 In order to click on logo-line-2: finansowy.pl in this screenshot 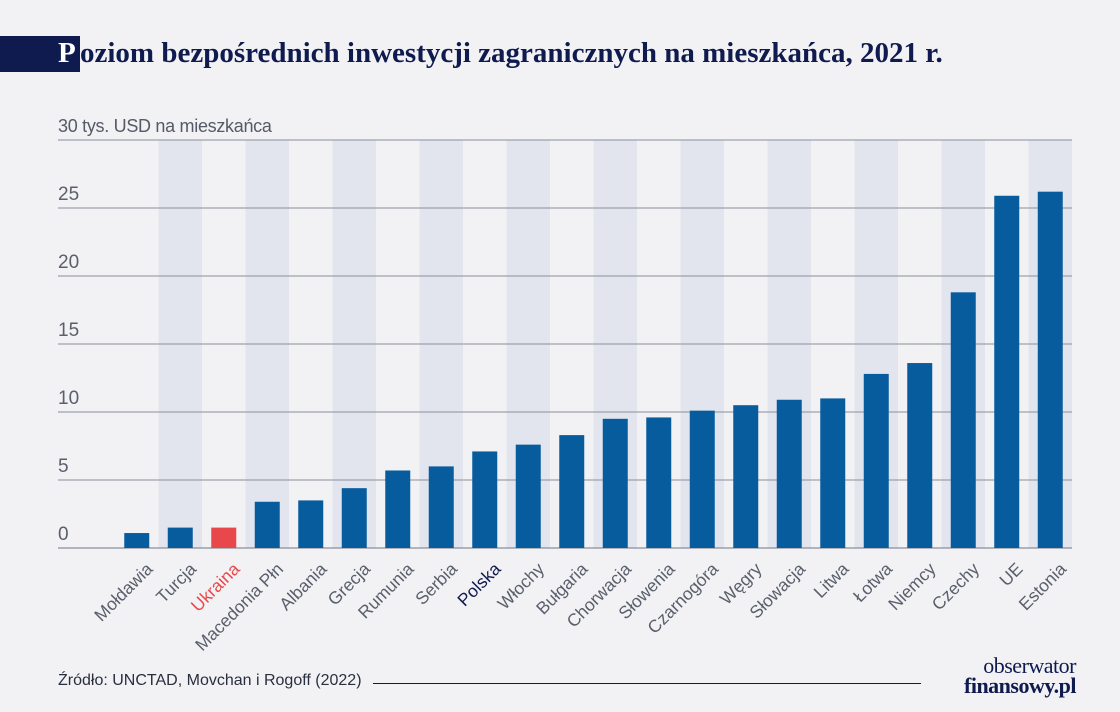, I will do `click(1020, 685)`.